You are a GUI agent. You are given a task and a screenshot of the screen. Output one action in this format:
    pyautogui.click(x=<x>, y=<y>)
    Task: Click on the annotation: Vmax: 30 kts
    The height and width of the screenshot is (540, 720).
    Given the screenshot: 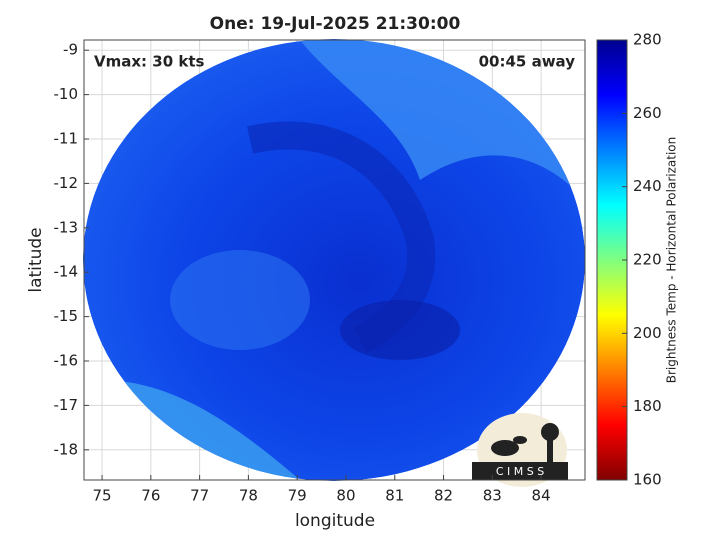 What is the action you would take?
    pyautogui.click(x=149, y=62)
    